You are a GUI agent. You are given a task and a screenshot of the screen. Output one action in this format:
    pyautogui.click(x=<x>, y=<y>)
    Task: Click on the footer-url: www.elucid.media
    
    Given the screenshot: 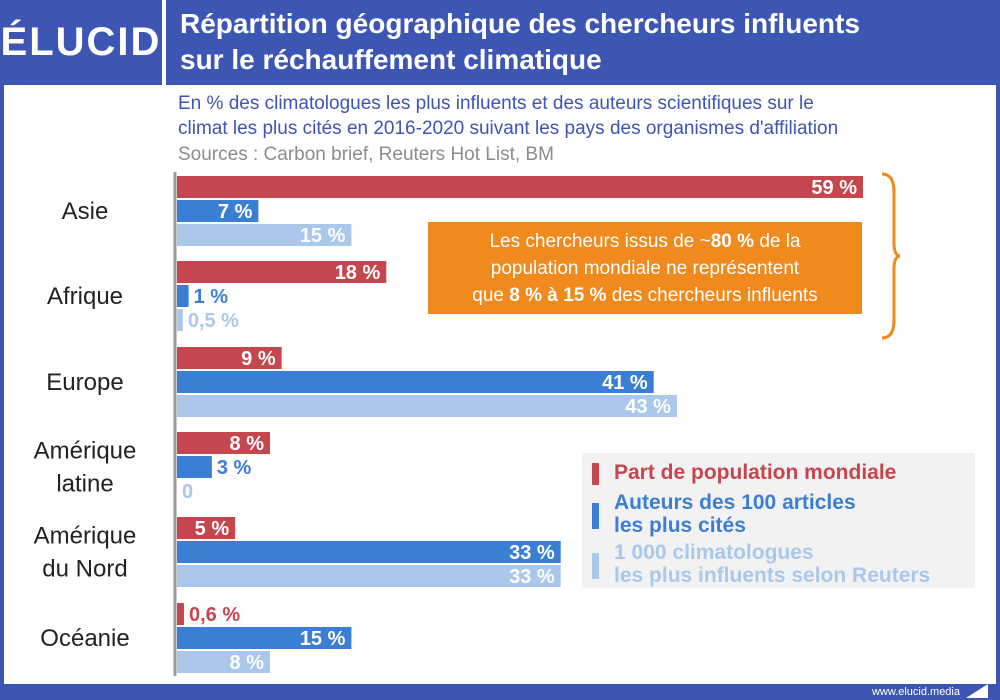 What is the action you would take?
    pyautogui.click(x=915, y=692)
    